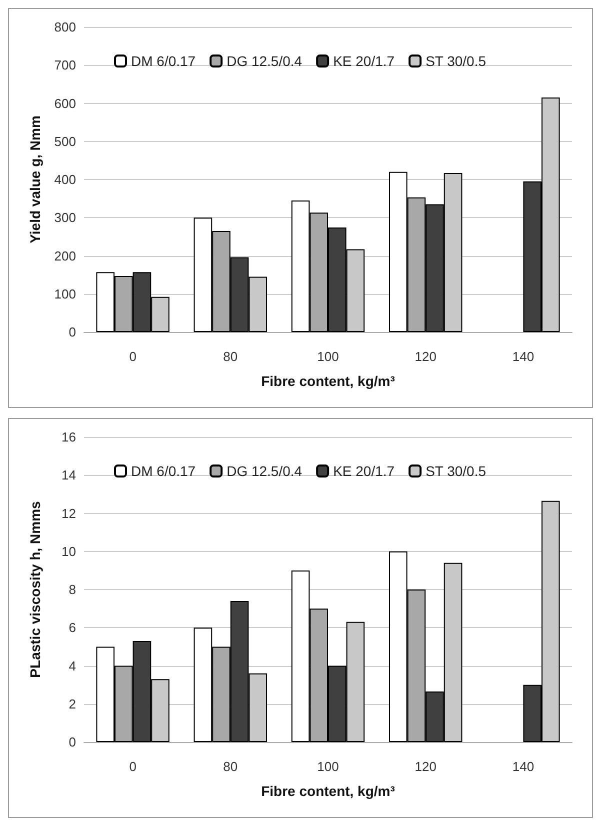  What do you see at coordinates (35, 589) in the screenshot?
I see `y-axis-title: PLastic viscosity h, Nmms` at bounding box center [35, 589].